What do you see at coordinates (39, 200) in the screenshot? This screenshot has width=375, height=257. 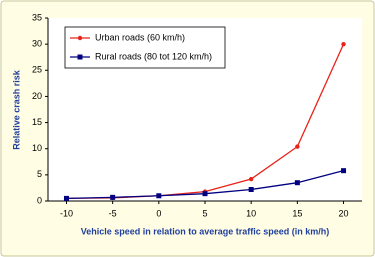 I see `y-tick-label: 0` at bounding box center [39, 200].